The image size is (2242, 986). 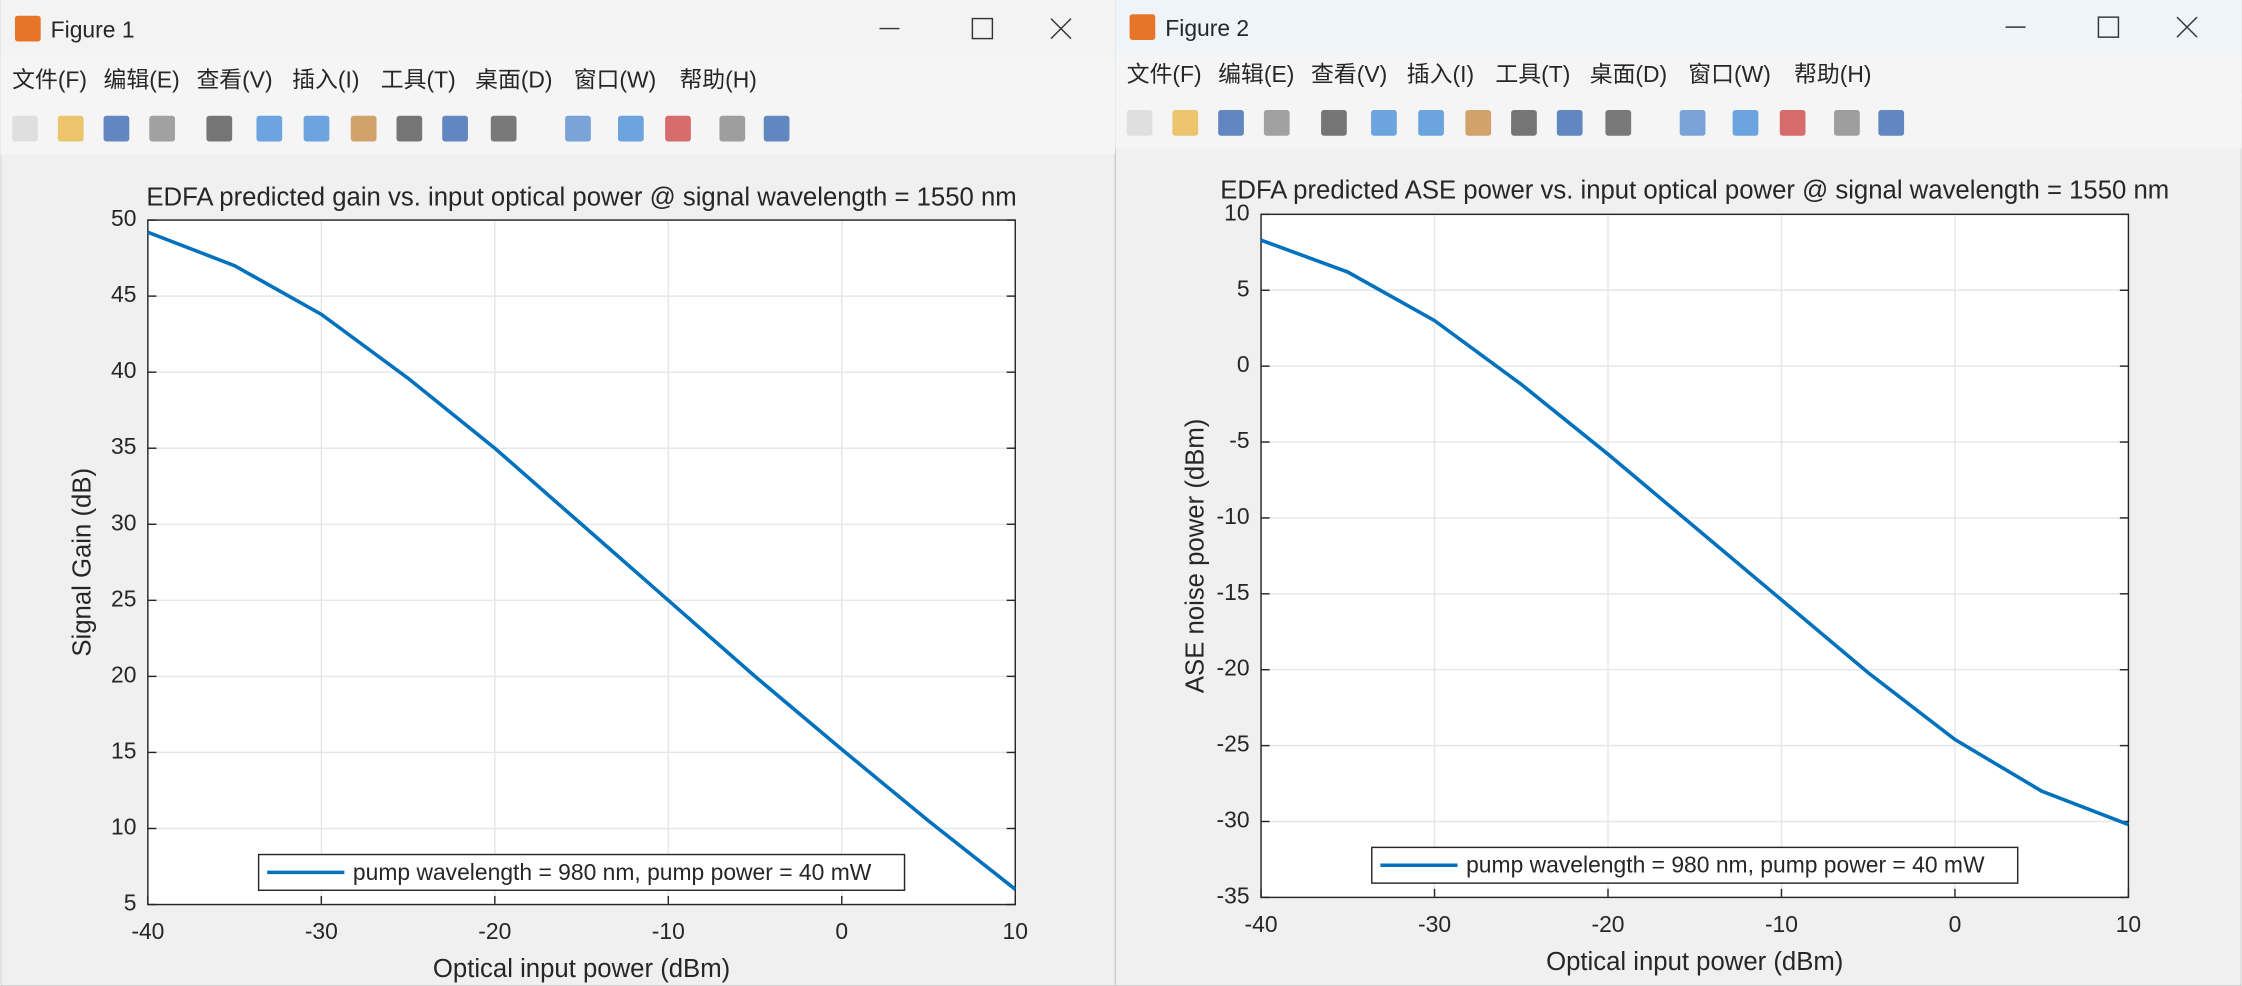 What do you see at coordinates (668, 931) in the screenshot?
I see `x-tick-label: -10` at bounding box center [668, 931].